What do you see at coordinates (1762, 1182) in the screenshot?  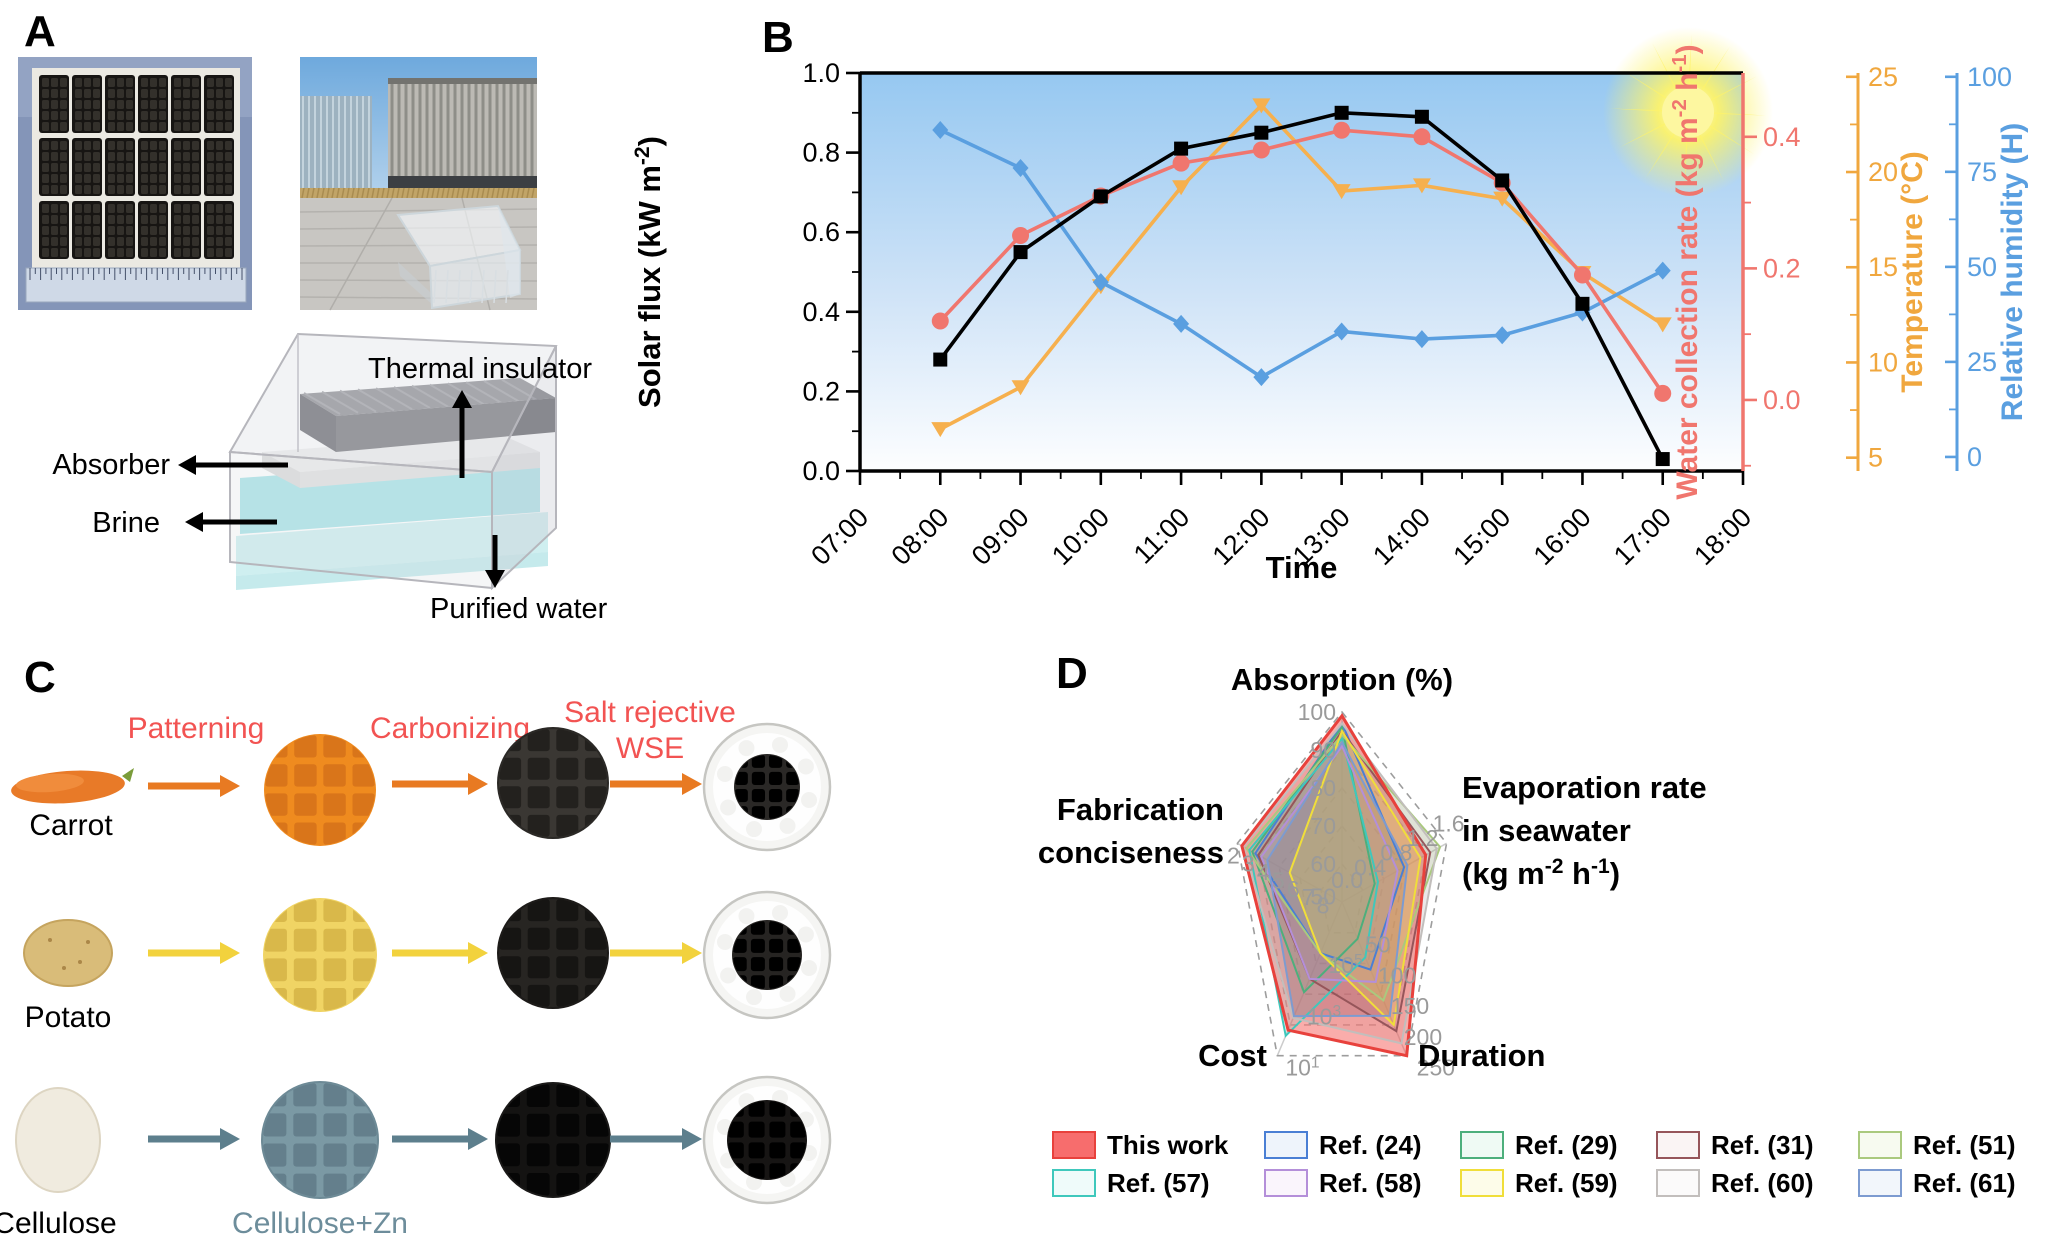 I see `legend-label: Ref. (60)` at bounding box center [1762, 1182].